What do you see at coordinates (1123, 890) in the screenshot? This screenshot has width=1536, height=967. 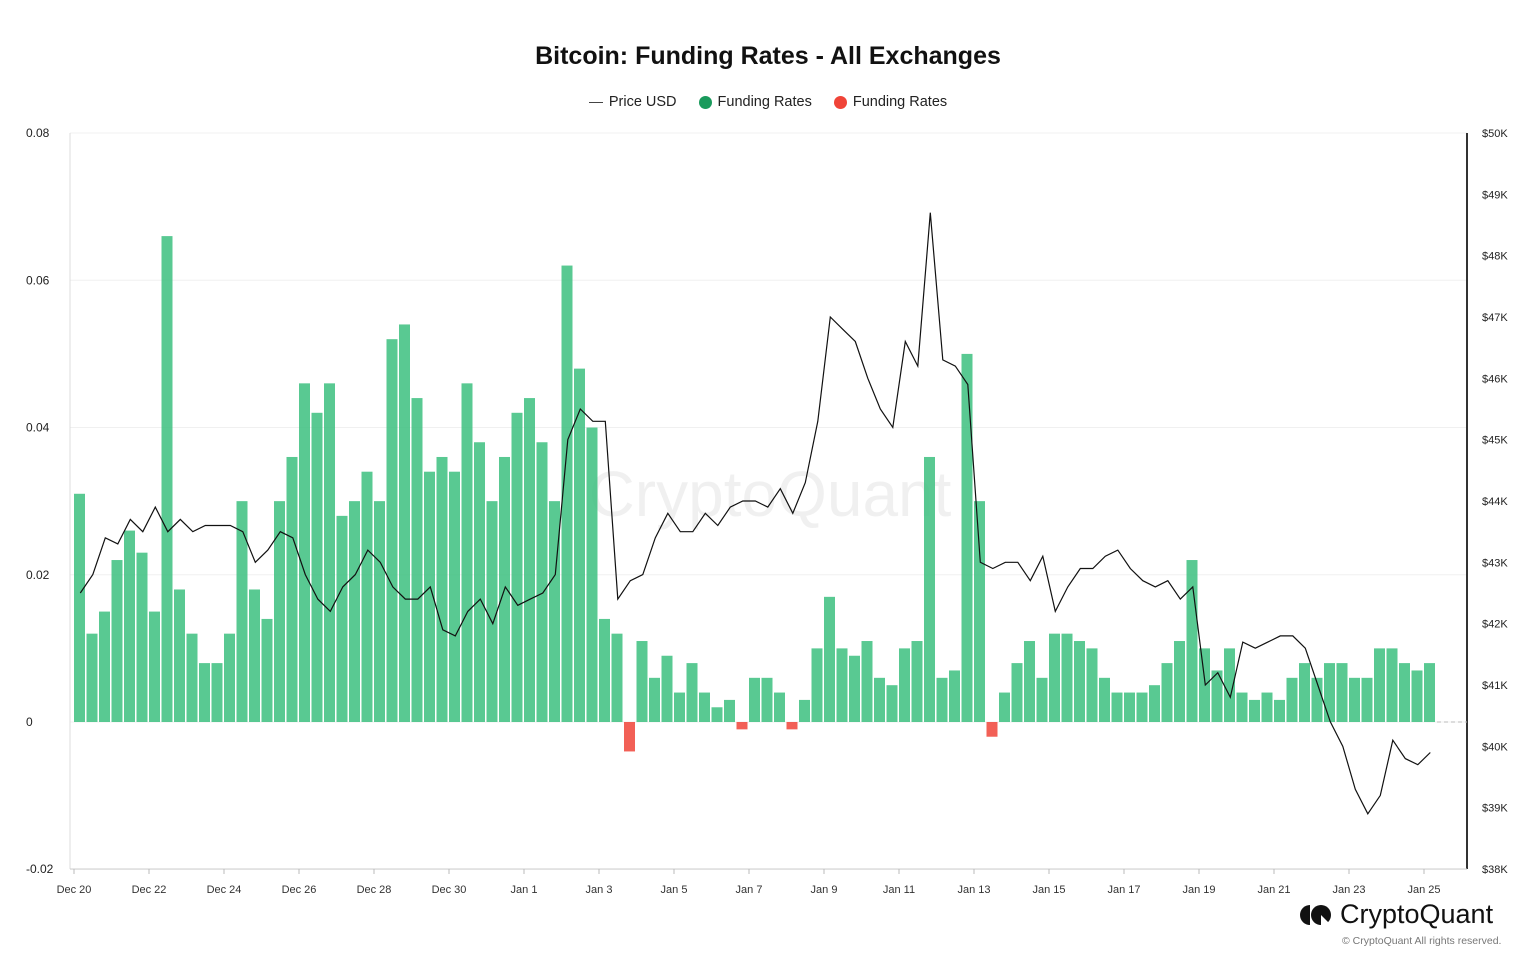 I see `x-tick-label: Jan 17` at bounding box center [1123, 890].